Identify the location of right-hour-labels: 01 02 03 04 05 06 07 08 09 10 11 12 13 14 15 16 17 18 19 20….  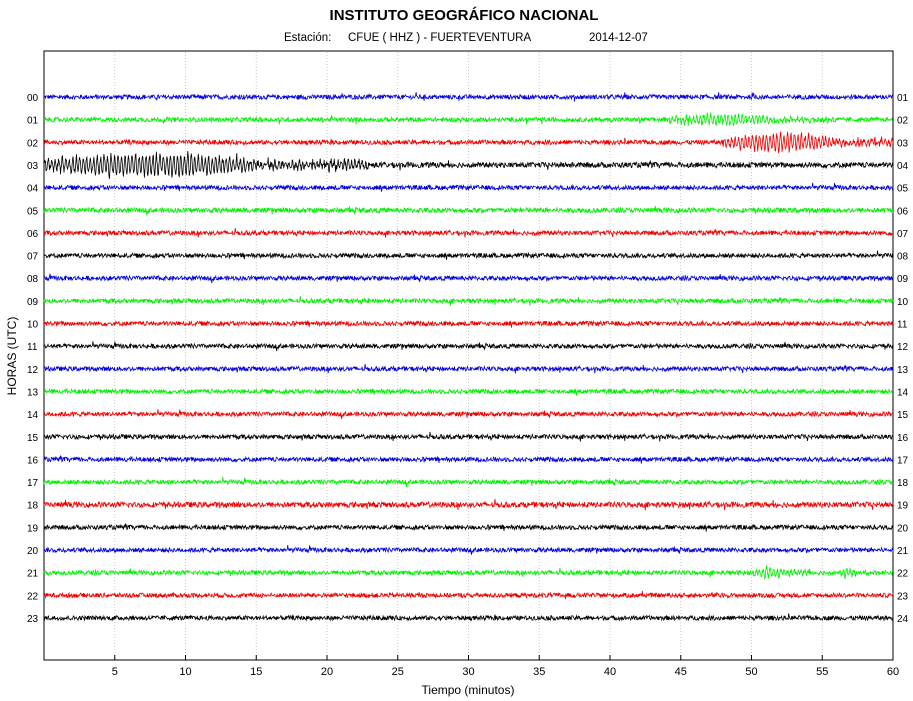
(903, 359).